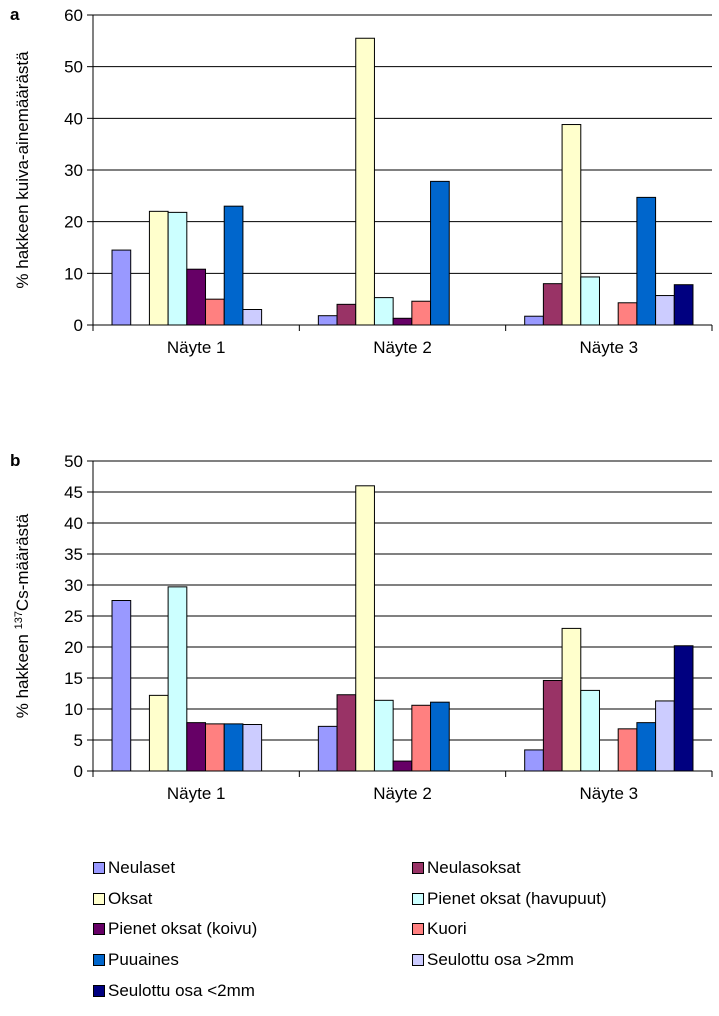  I want to click on y-axis-label: % hakkeen 137Cs-määrästä, so click(22, 615).